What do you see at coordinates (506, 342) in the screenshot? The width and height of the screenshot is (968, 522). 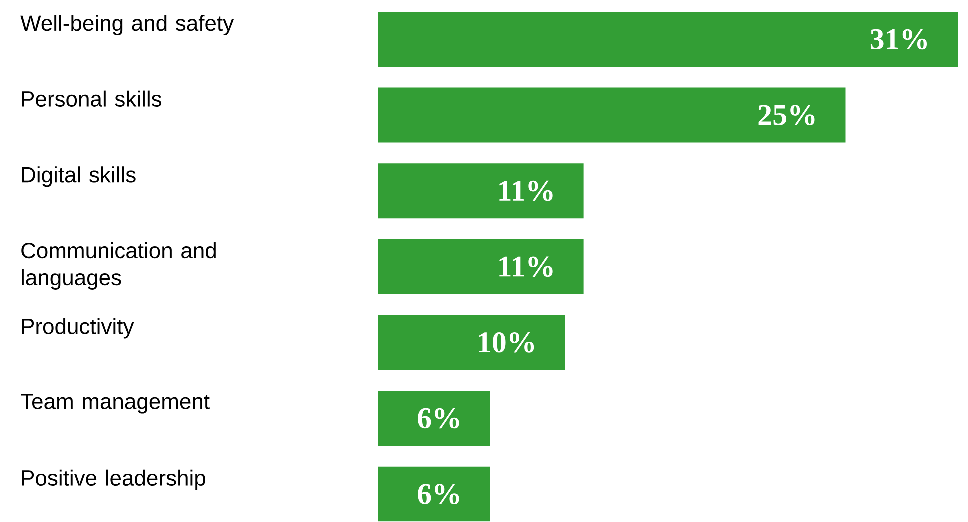 I see `data-label: 10%` at bounding box center [506, 342].